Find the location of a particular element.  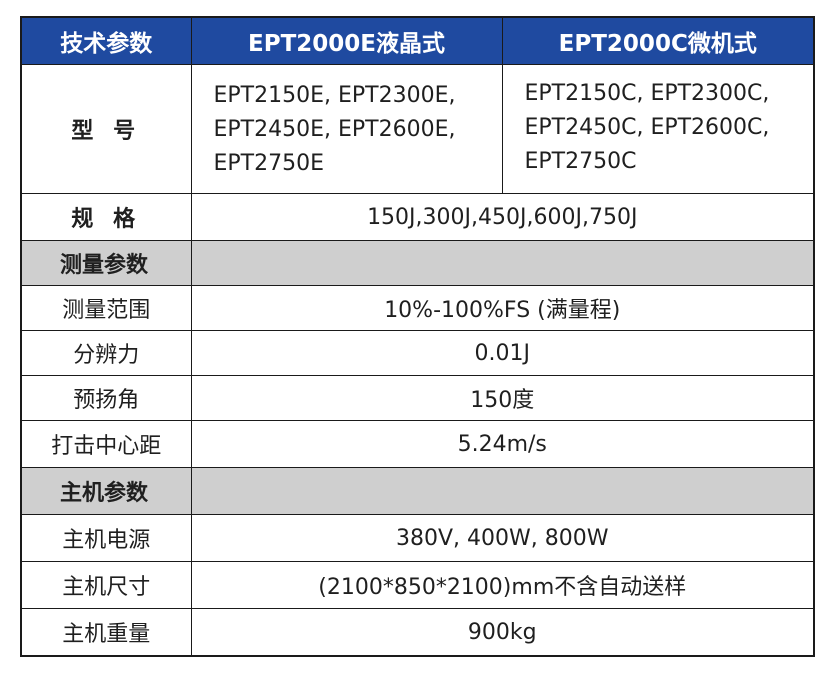

spec-row: 规 格 150J,300J,450J,600J,750J is located at coordinates (417, 217).